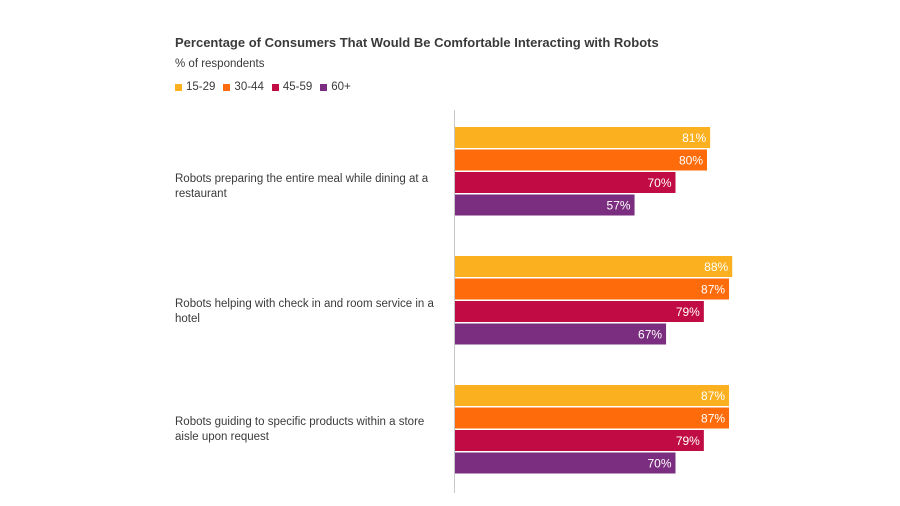 The image size is (900, 506). I want to click on bar-restaurant-60-plus, so click(545, 205).